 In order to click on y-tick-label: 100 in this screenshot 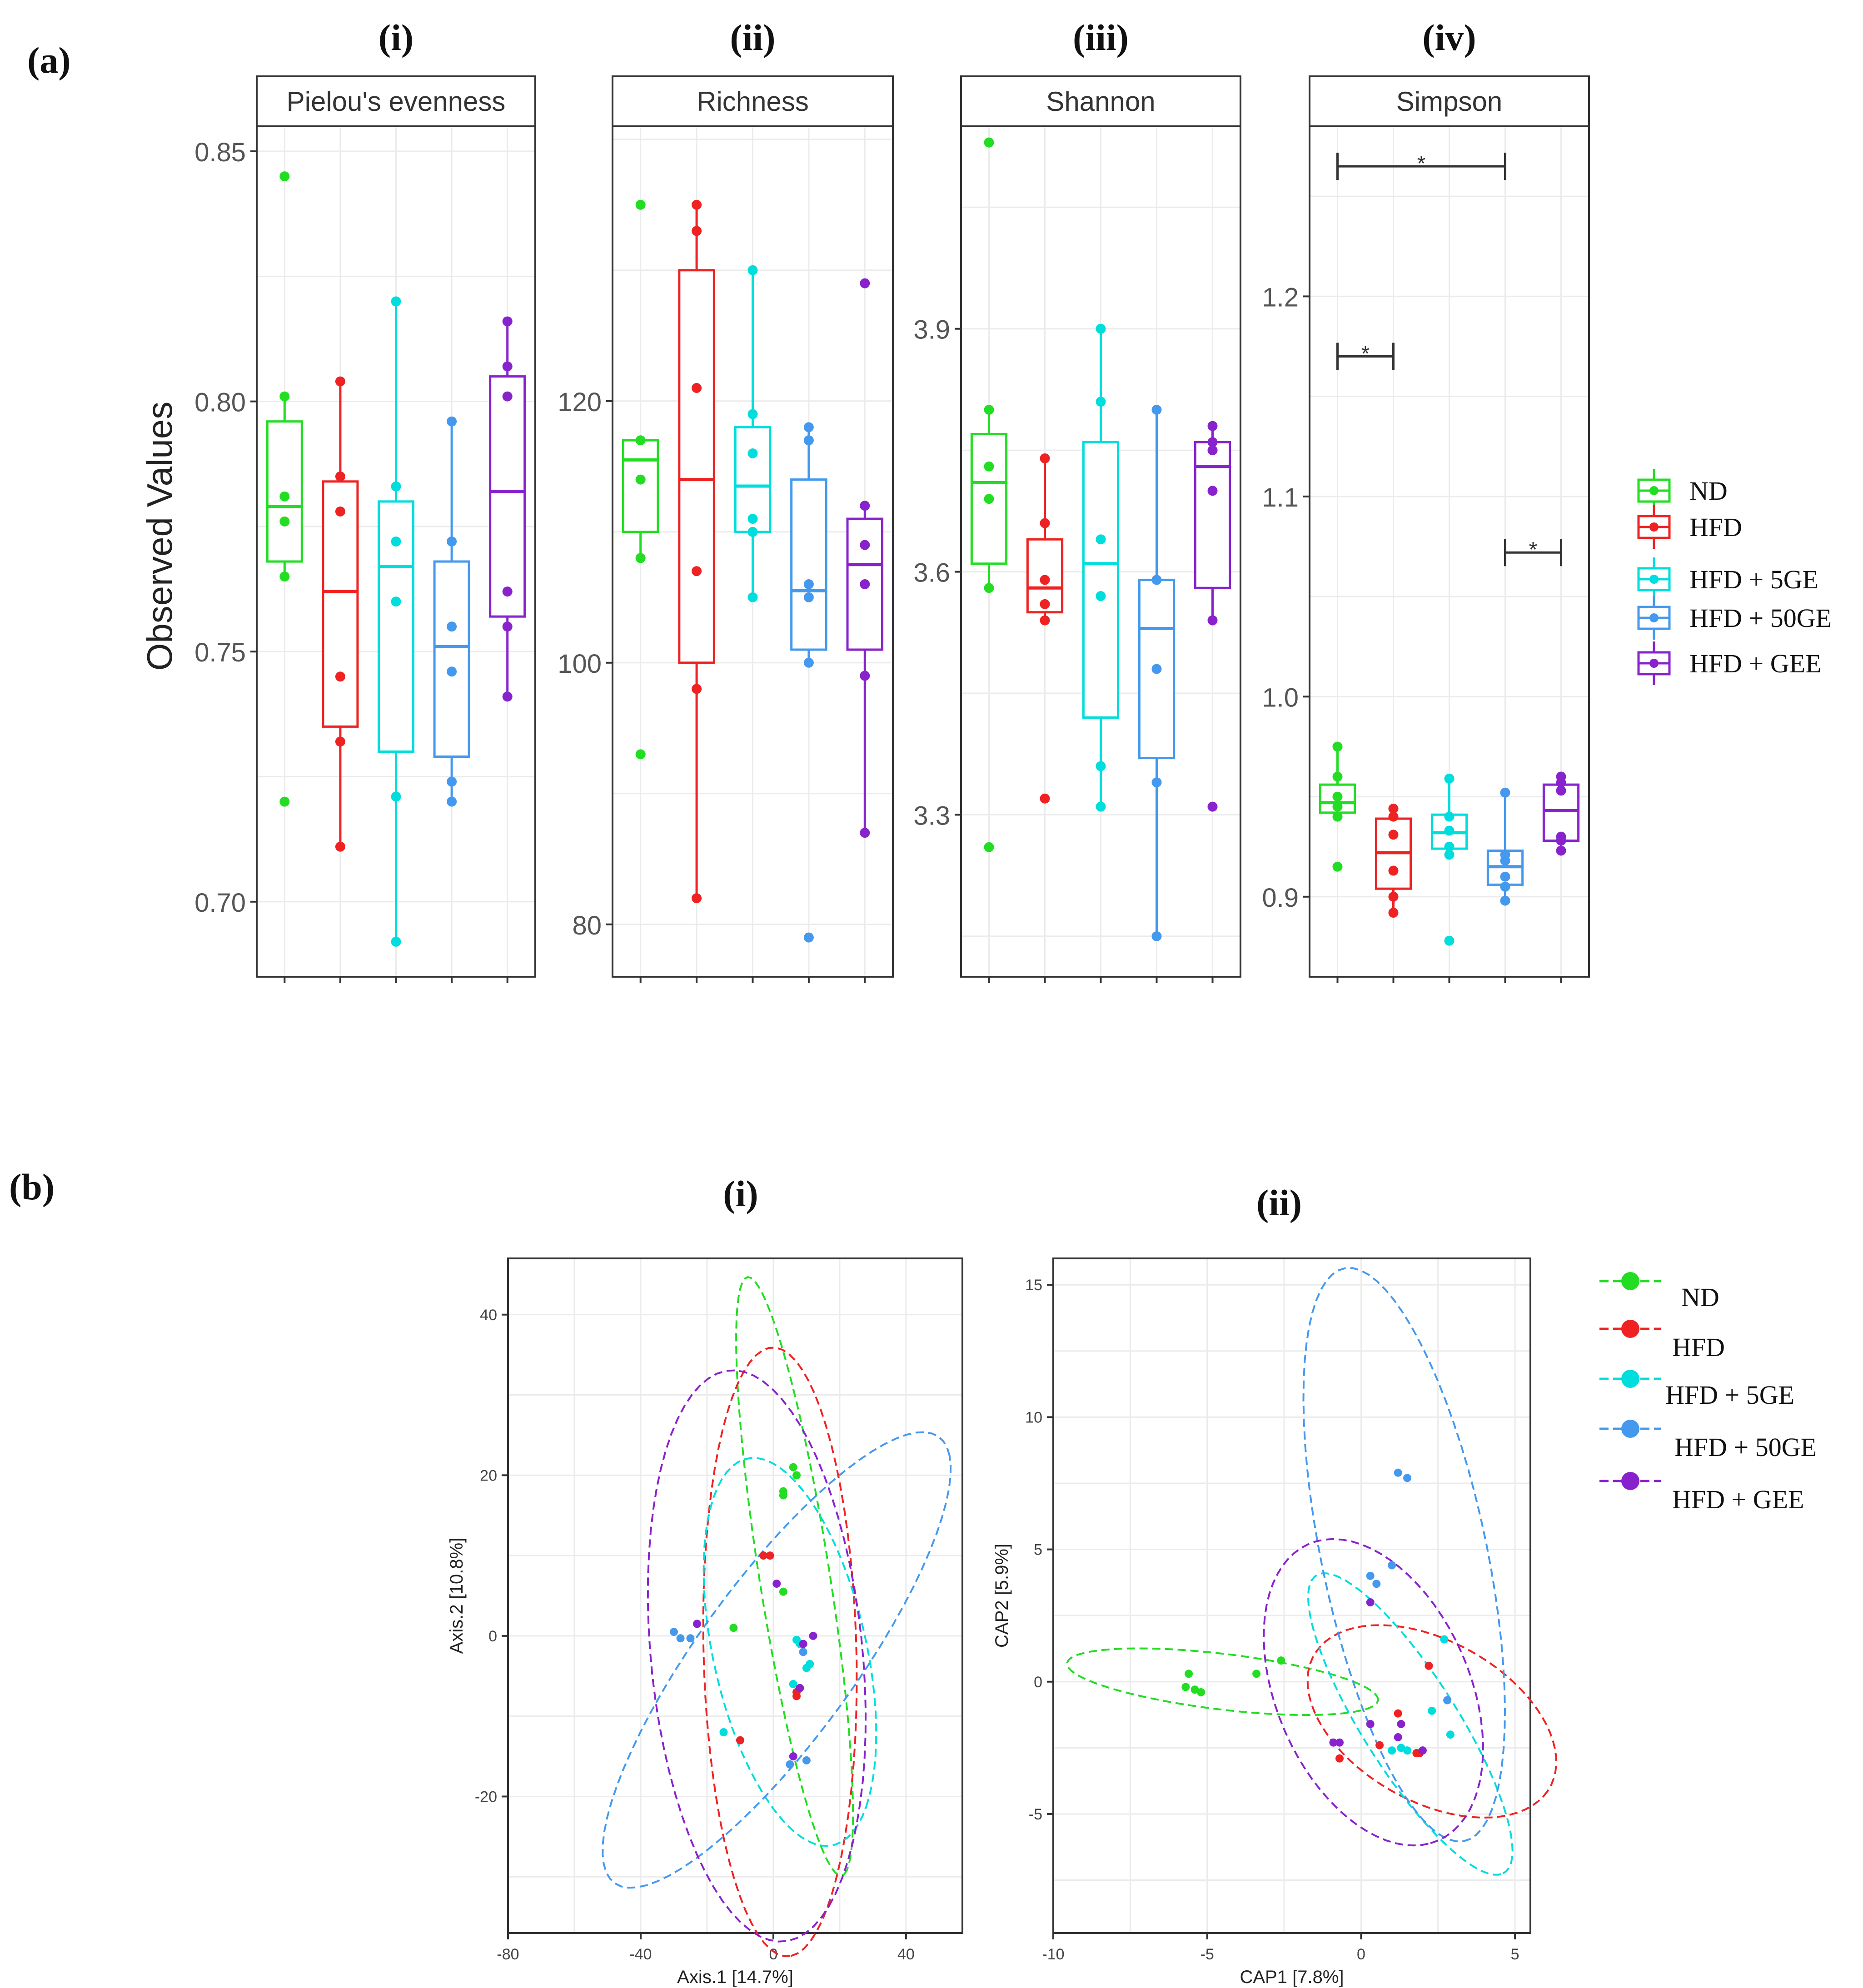, I will do `click(580, 664)`.